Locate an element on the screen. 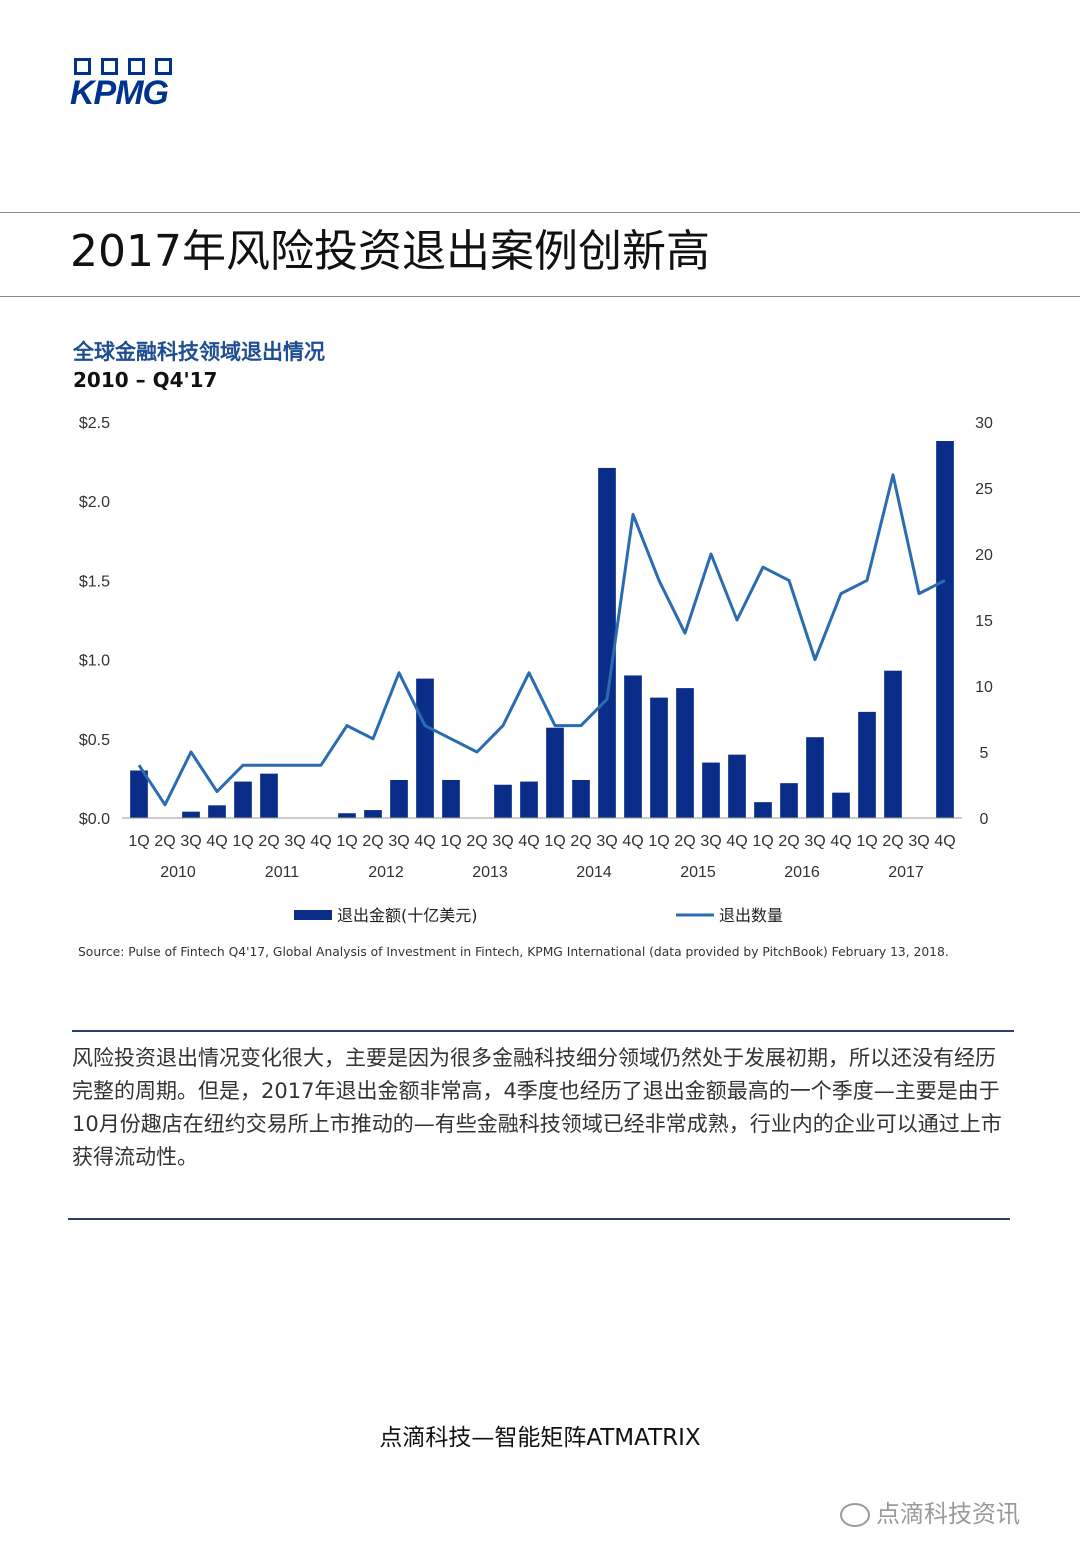  y-left-tick-label: $1.0 is located at coordinates (94, 661).